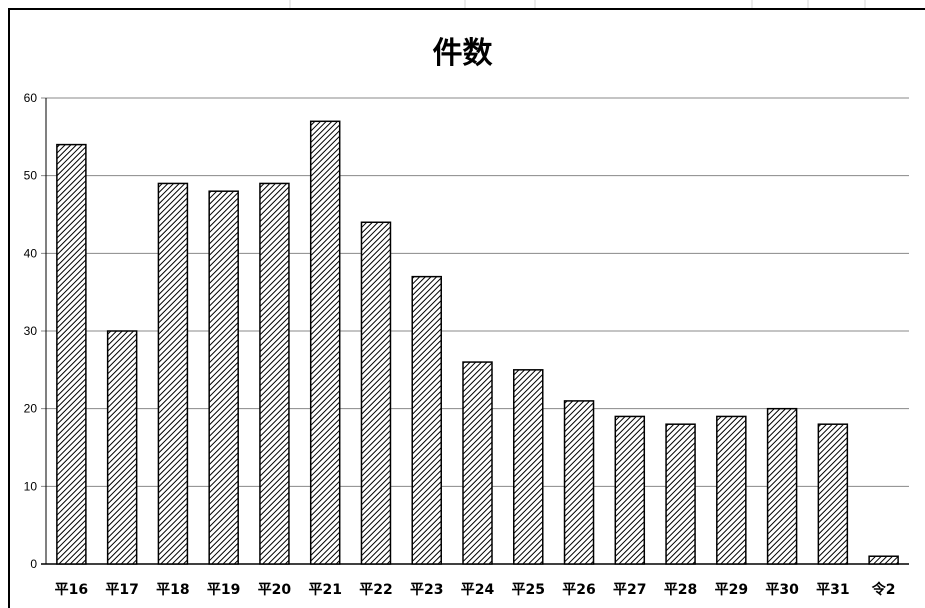  I want to click on x-tick-label: 平16, so click(71, 590).